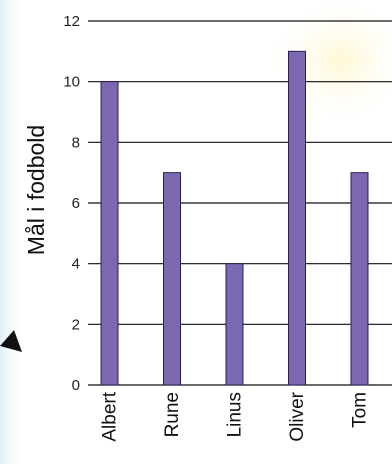 Image resolution: width=392 pixels, height=464 pixels. What do you see at coordinates (110, 416) in the screenshot?
I see `category-label-albert: Albert` at bounding box center [110, 416].